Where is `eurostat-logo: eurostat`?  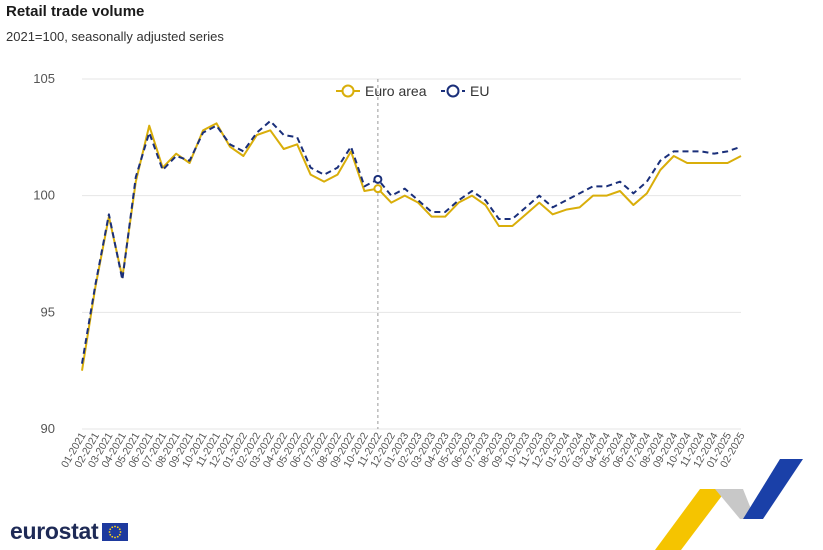
eurostat-logo: eurostat is located at coordinates (69, 531).